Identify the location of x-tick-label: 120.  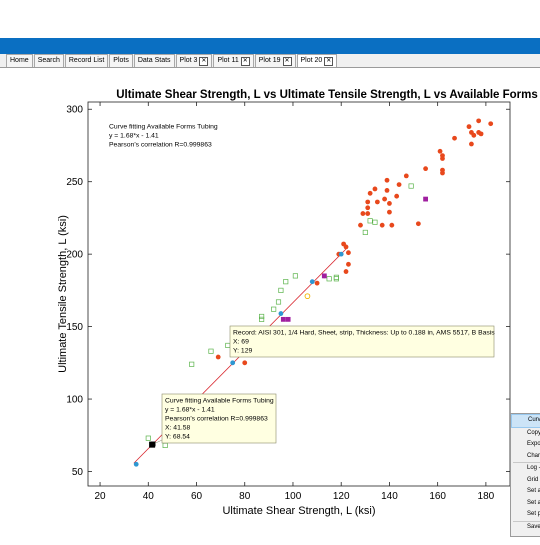
(341, 496).